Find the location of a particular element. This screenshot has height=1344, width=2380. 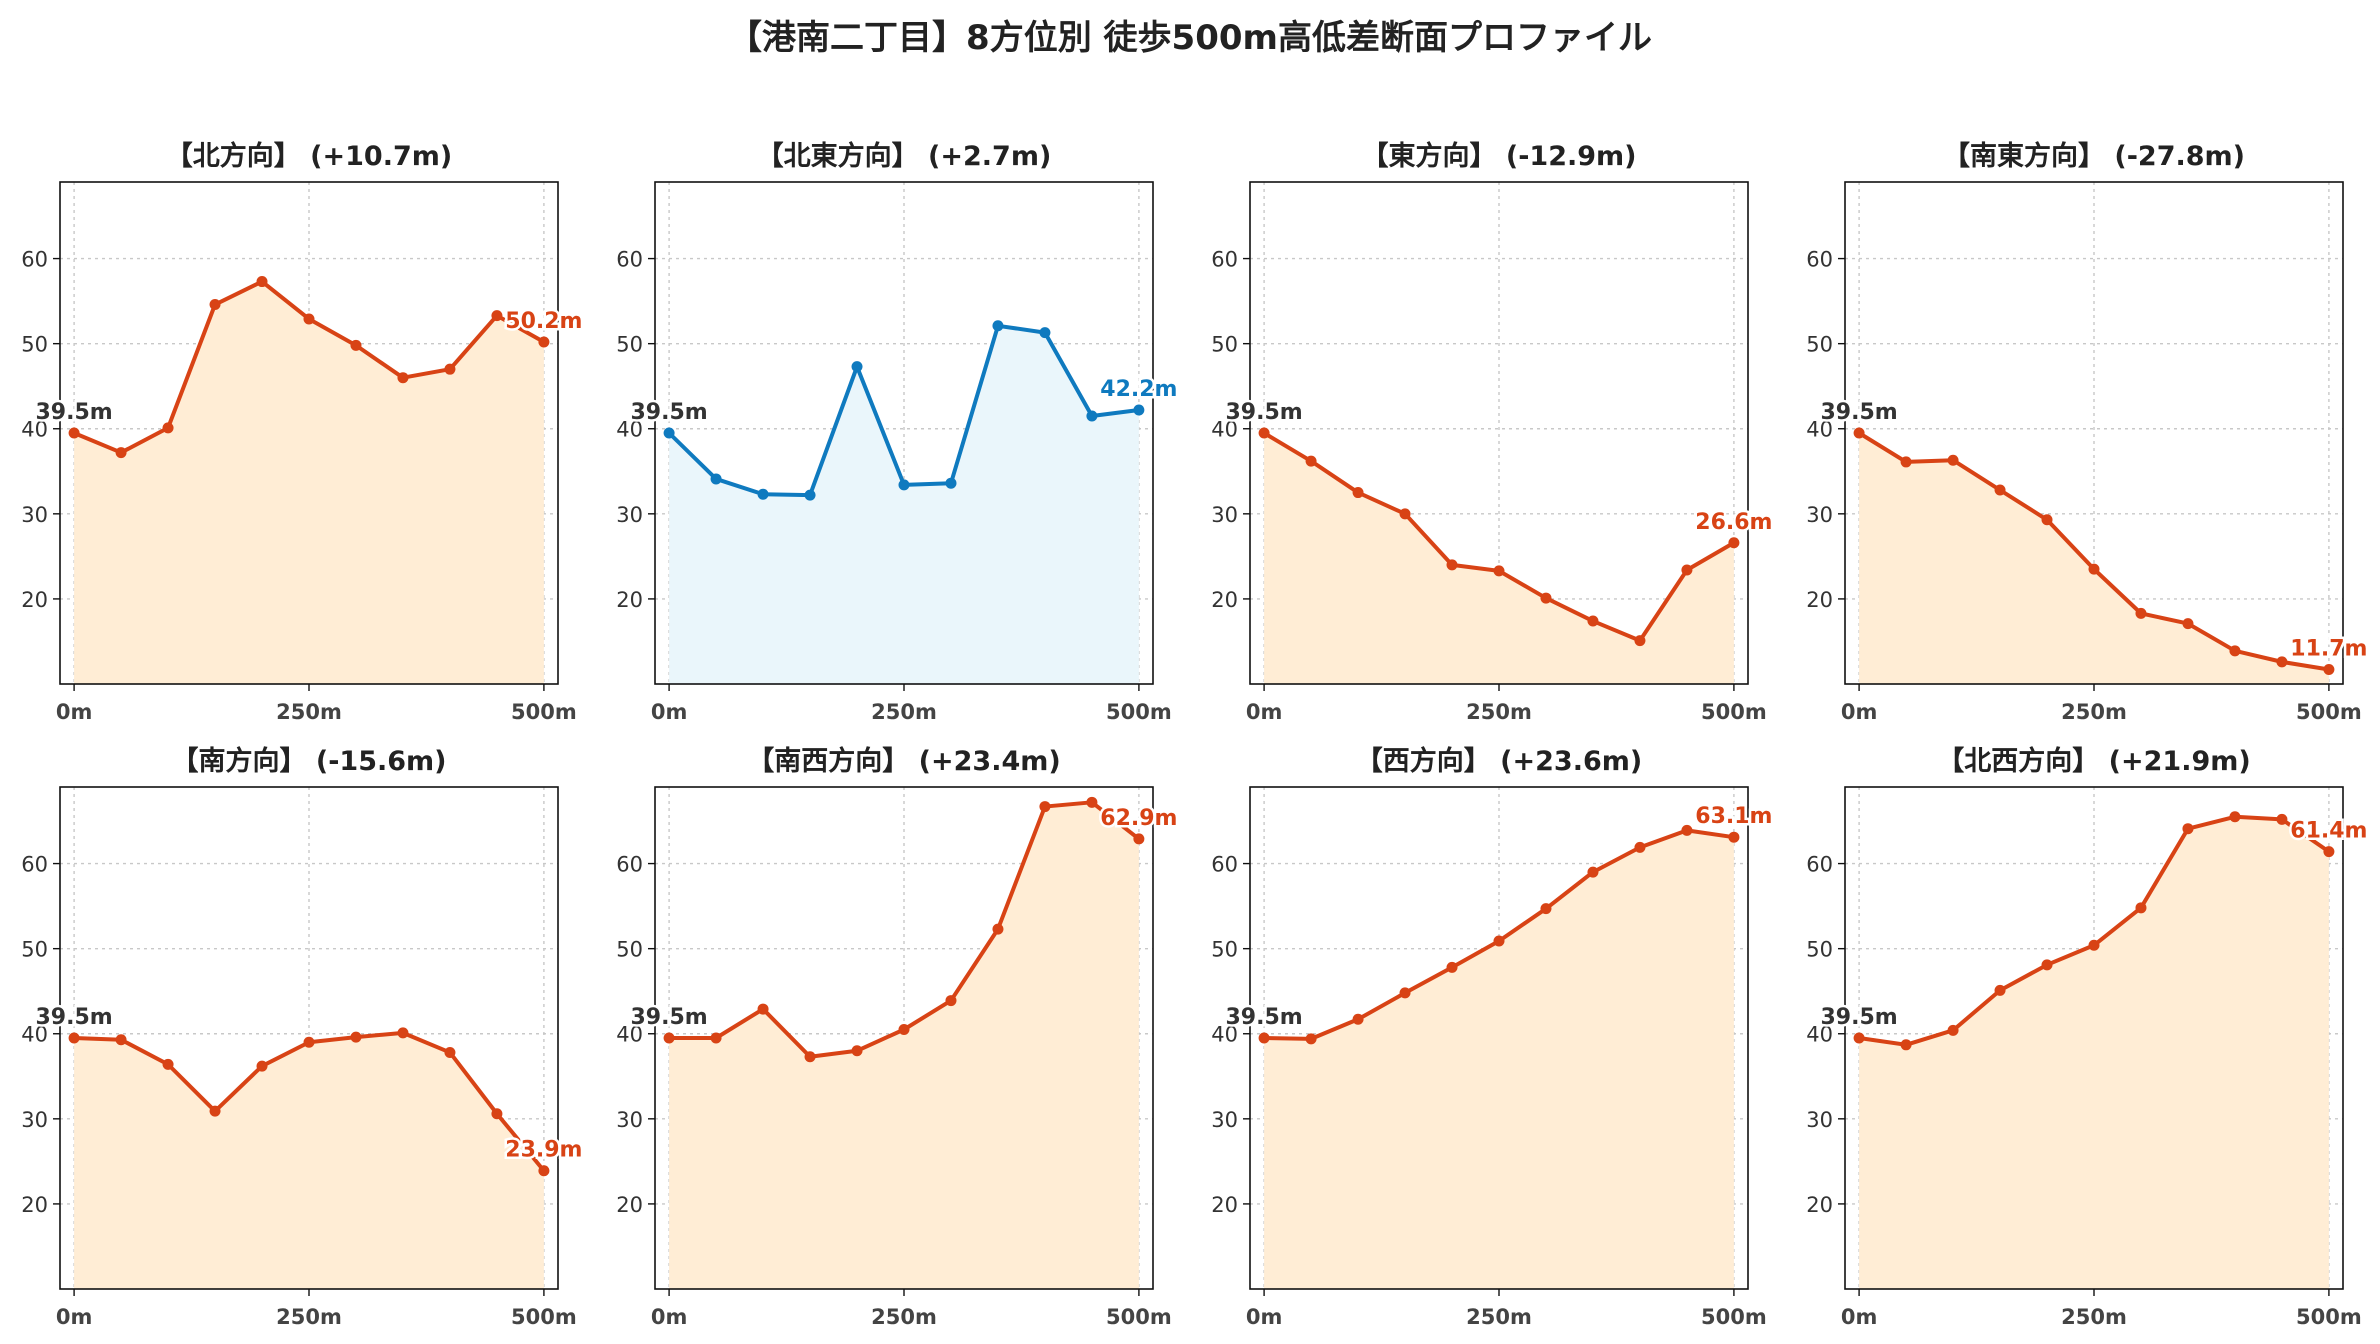

subplot-title: 【西方向】 (+23.6m) is located at coordinates (1499, 761).